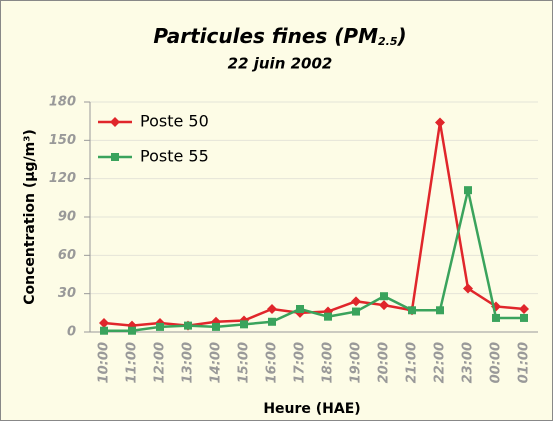  Describe the element at coordinates (384, 362) in the screenshot. I see `x-tick-label: 20:00` at that location.